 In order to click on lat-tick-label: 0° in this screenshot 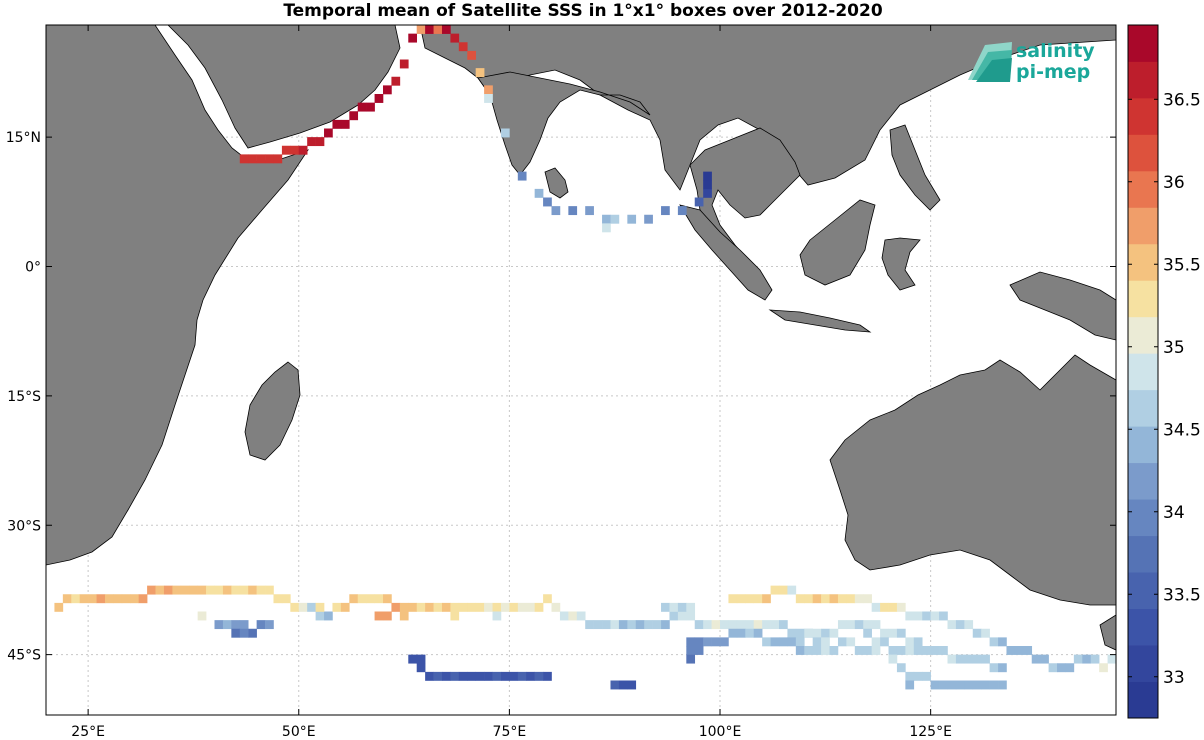, I will do `click(33, 268)`.